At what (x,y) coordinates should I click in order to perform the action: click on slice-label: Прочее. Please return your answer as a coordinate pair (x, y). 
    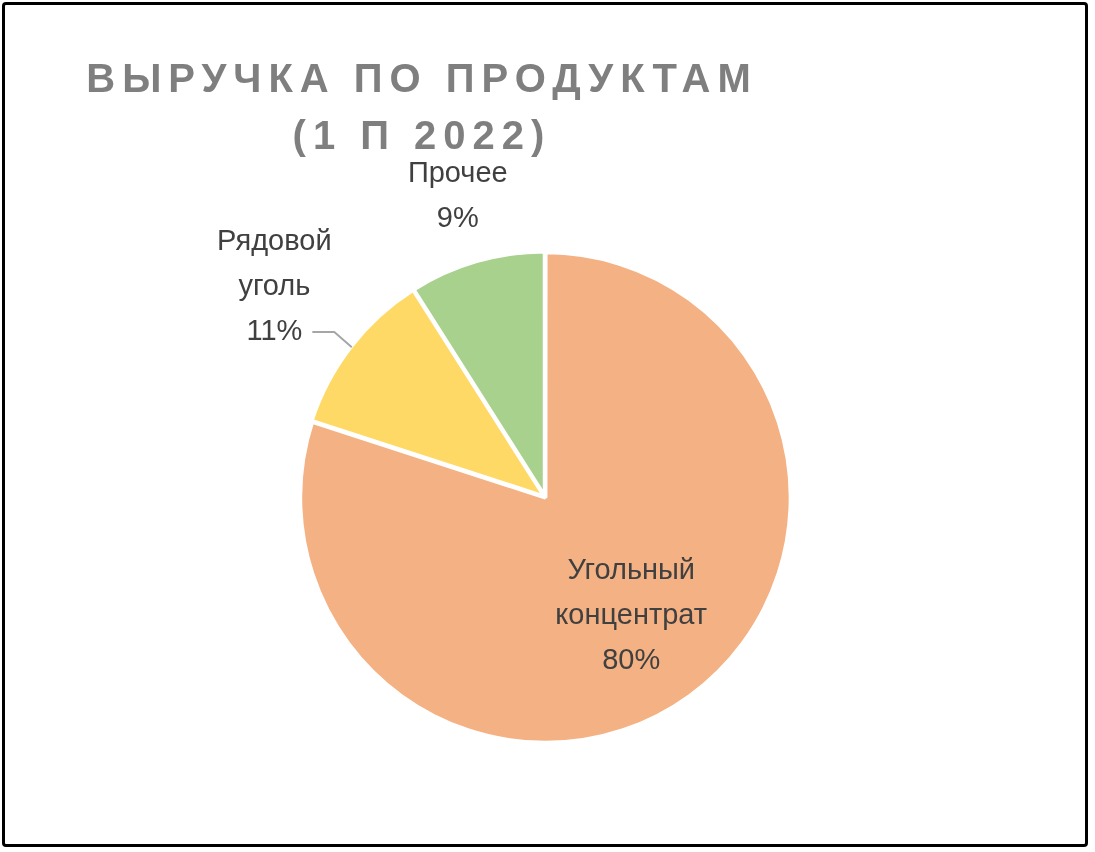
    Looking at the image, I should click on (457, 172).